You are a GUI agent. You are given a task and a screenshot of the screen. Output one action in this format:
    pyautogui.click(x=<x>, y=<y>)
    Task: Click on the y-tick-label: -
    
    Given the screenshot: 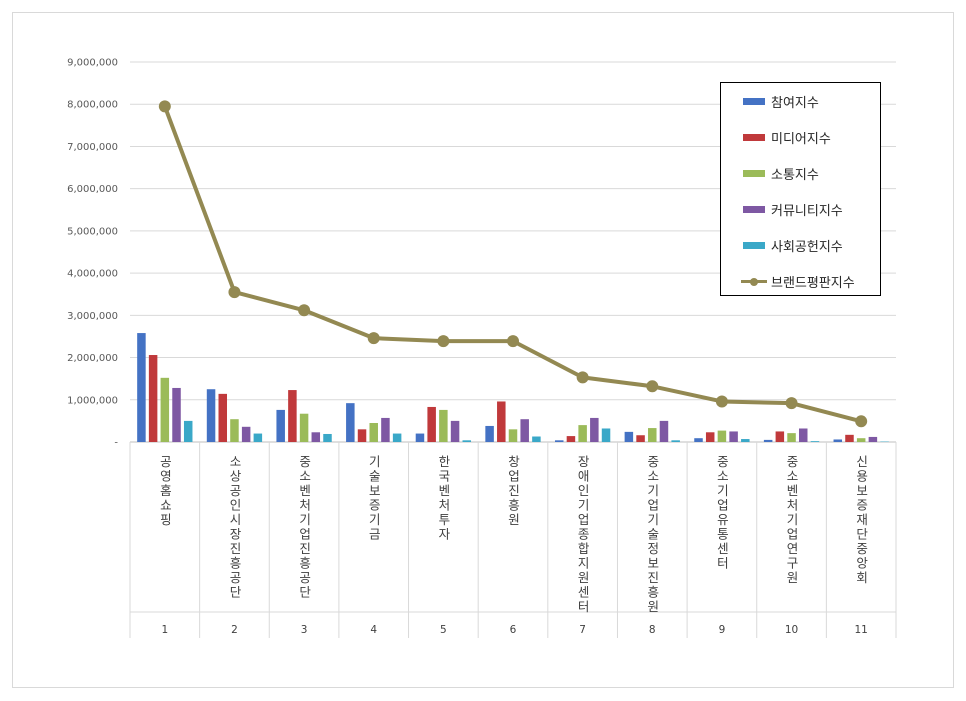 What is the action you would take?
    pyautogui.click(x=116, y=443)
    